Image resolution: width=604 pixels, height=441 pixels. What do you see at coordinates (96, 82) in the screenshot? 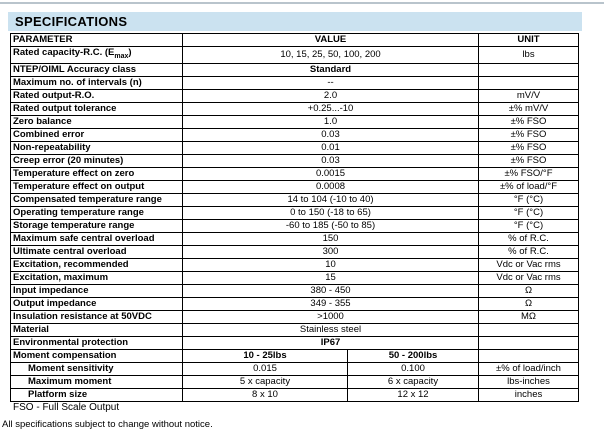
I see `parameter-cell: Maximum no. of intervals (n)` at bounding box center [96, 82].